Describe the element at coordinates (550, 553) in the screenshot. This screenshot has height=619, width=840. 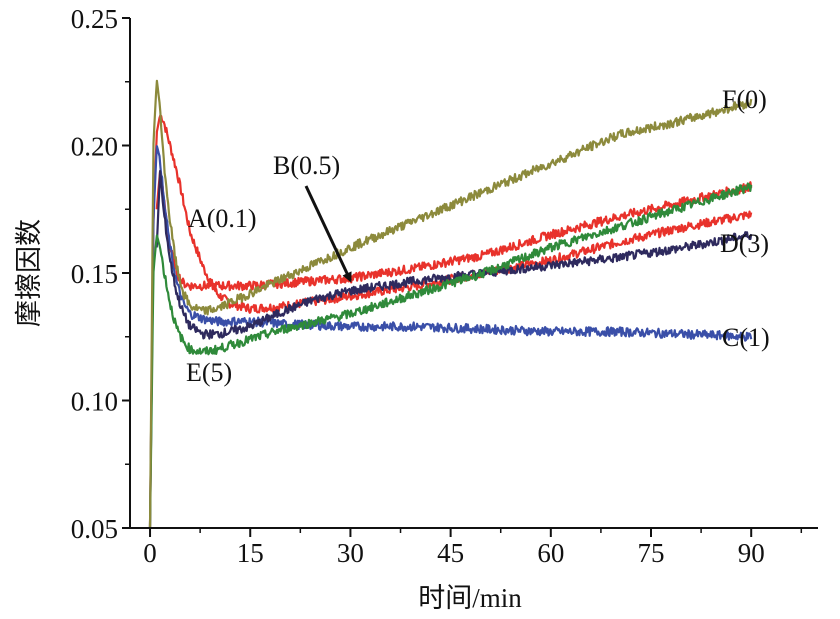
I see `x-tick-label: 60` at that location.